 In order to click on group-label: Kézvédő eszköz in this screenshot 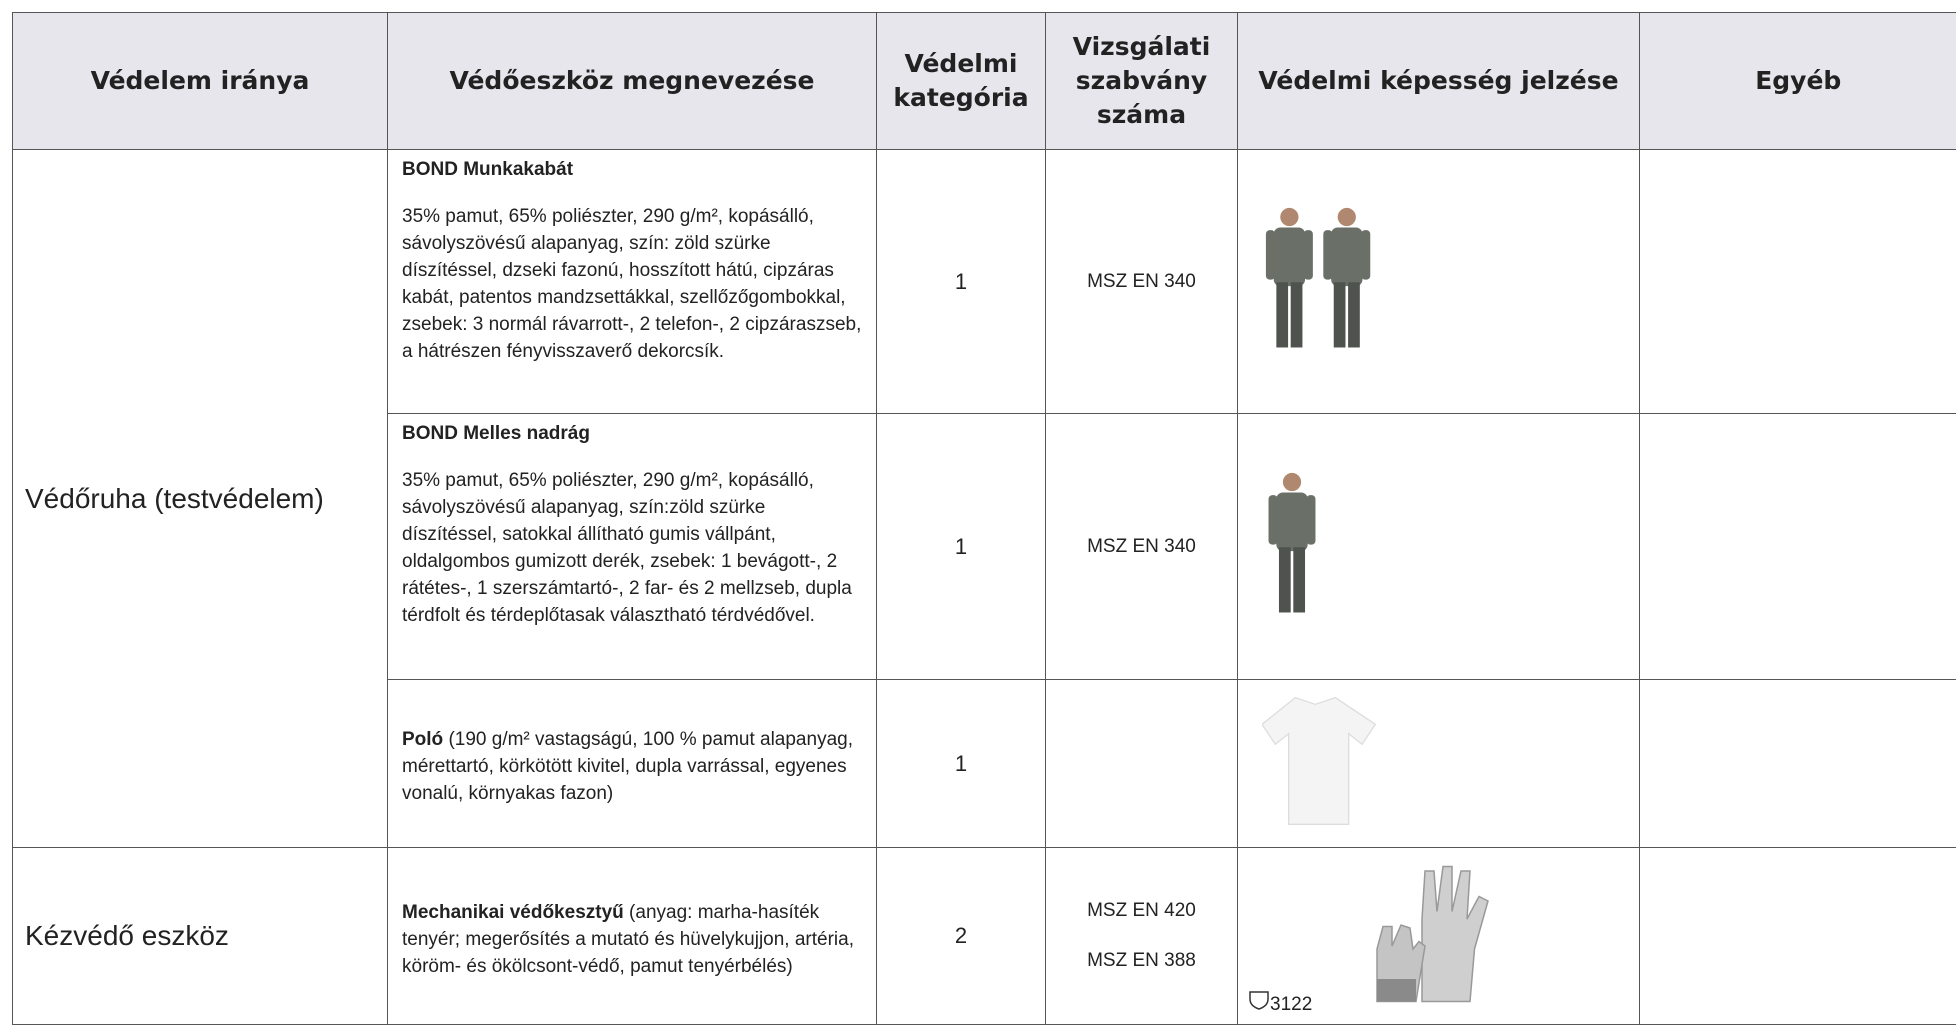, I will do `click(200, 936)`.